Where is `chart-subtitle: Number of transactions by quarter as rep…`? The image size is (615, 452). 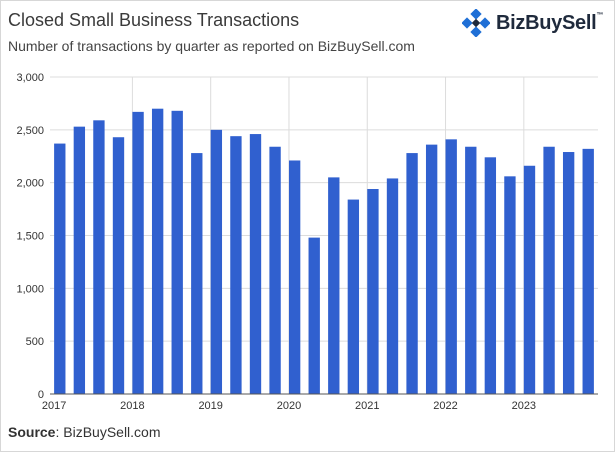 chart-subtitle: Number of transactions by quarter as rep… is located at coordinates (211, 46).